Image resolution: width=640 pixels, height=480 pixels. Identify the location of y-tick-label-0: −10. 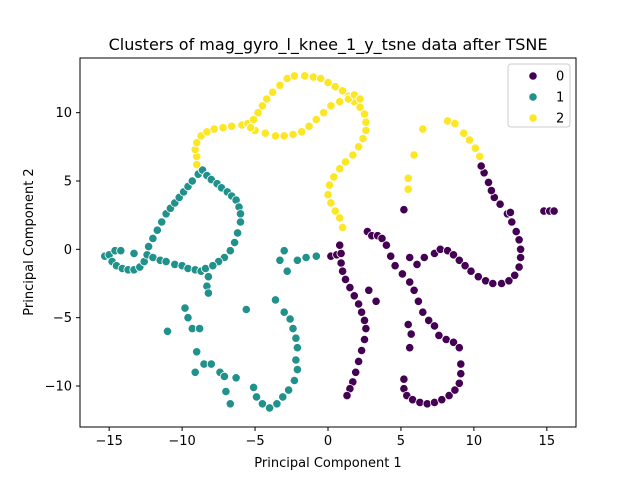
(58, 387).